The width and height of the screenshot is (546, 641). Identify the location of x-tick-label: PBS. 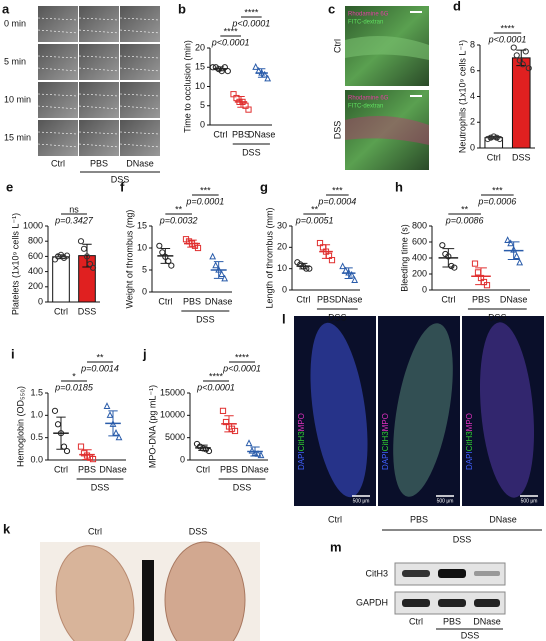
(229, 469).